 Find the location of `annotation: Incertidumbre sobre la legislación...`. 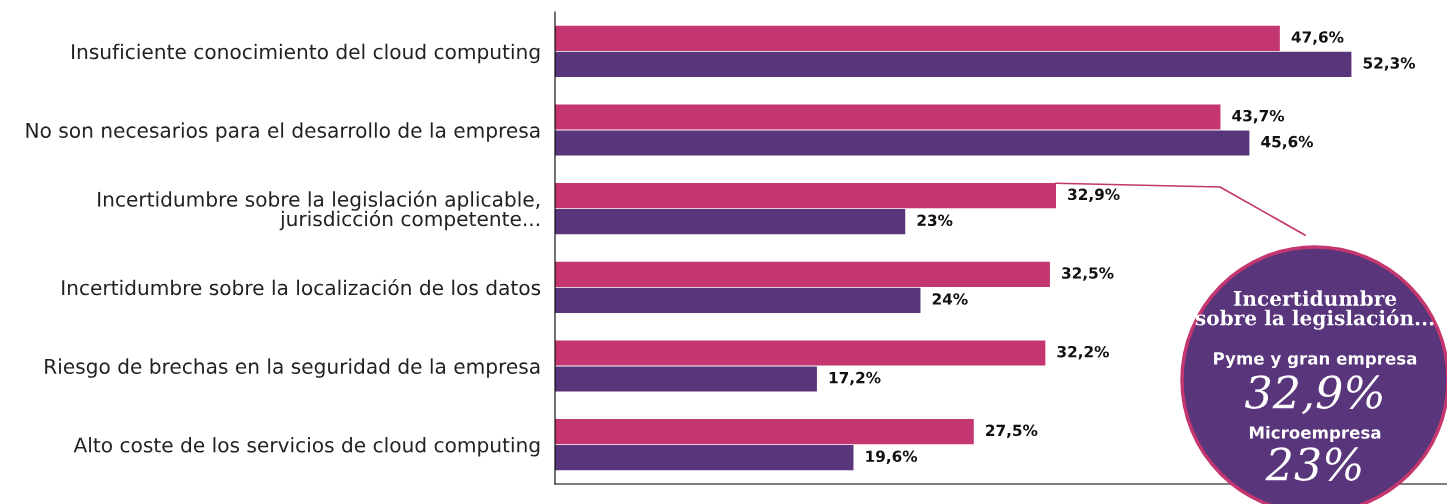

annotation: Incertidumbre sobre la legislación... is located at coordinates (1314, 310).